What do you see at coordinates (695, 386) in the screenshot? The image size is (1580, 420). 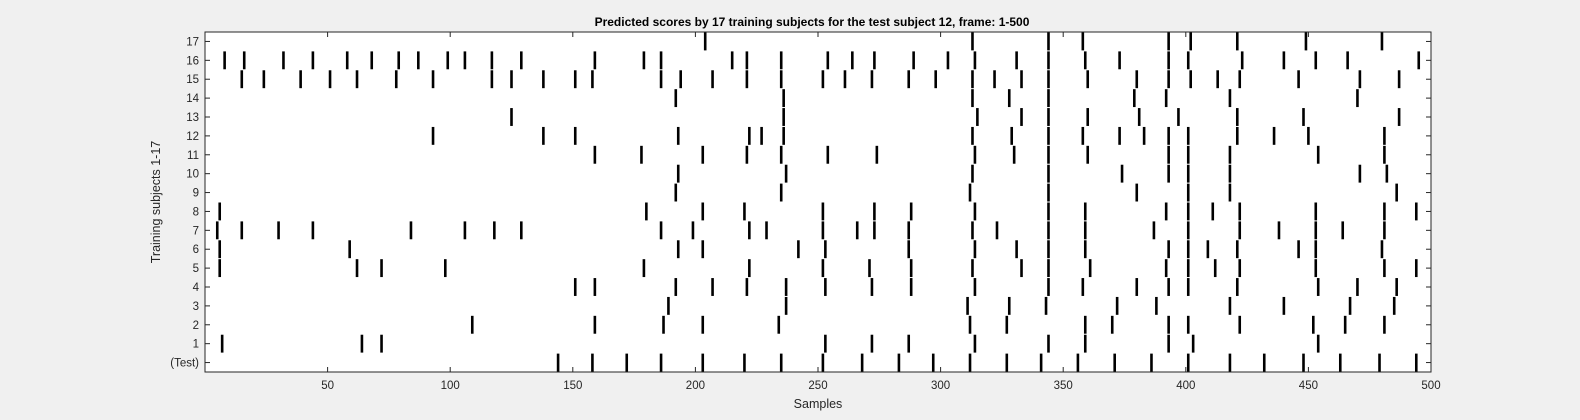 I see `x-tick-label: 200` at bounding box center [695, 386].